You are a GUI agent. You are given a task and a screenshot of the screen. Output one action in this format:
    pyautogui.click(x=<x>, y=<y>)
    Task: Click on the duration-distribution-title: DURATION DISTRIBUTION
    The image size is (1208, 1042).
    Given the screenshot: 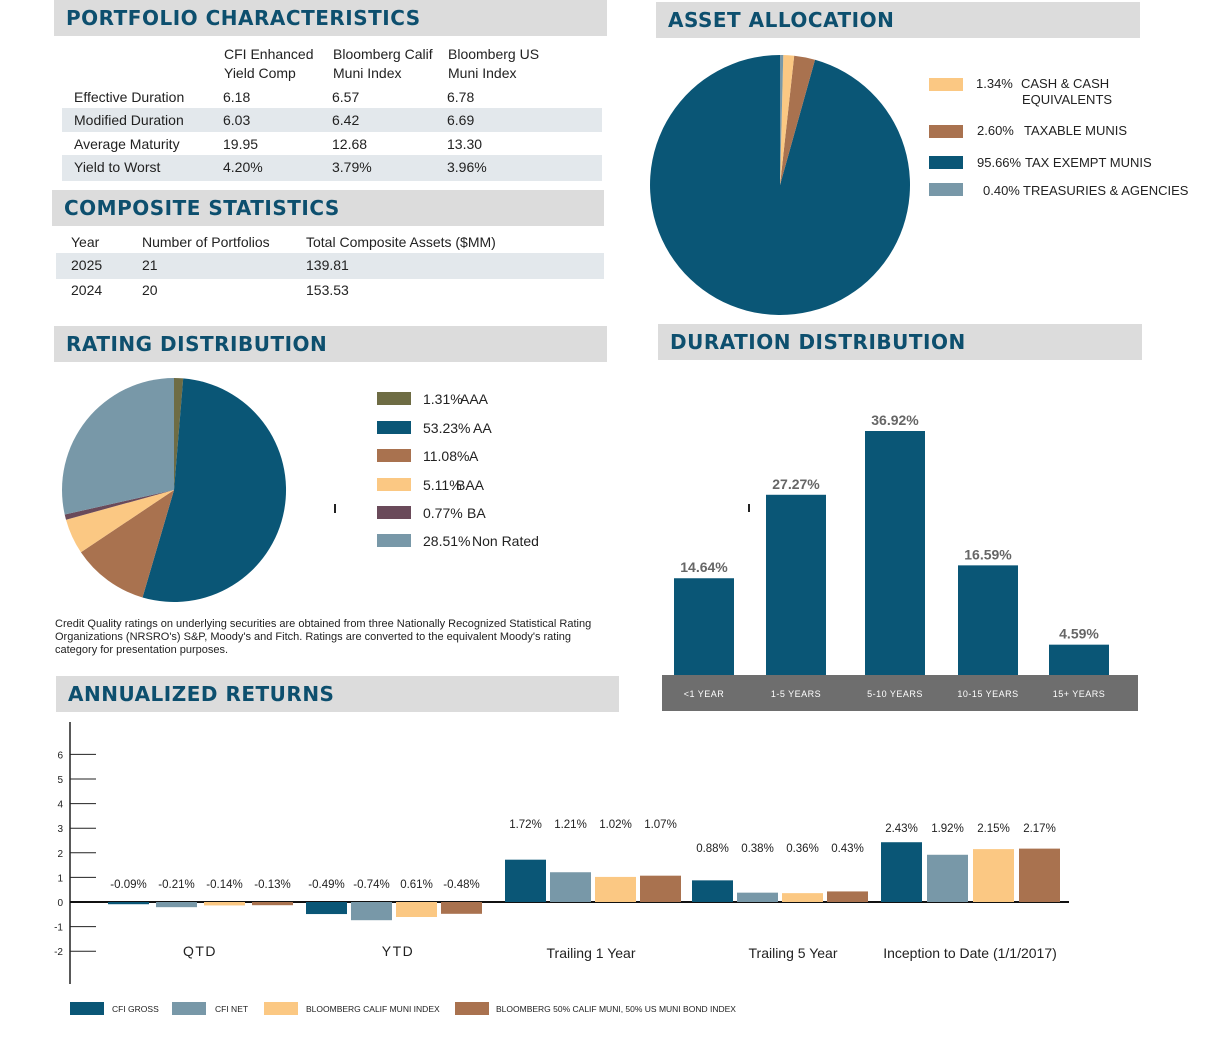 What is the action you would take?
    pyautogui.click(x=818, y=342)
    